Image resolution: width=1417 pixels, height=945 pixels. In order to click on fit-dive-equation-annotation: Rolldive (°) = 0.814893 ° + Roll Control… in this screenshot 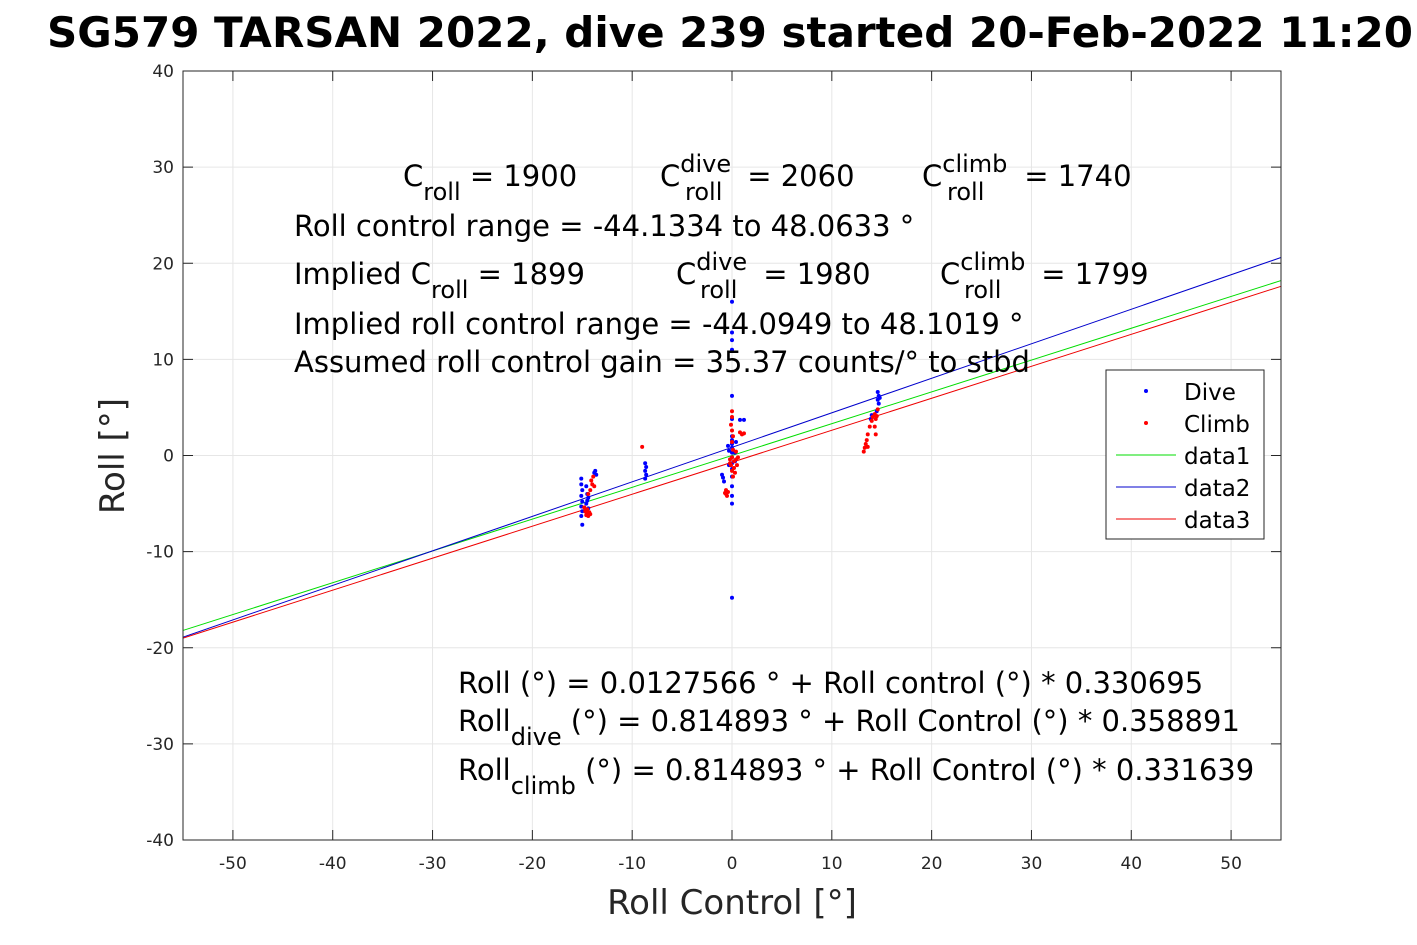, I will do `click(849, 727)`.